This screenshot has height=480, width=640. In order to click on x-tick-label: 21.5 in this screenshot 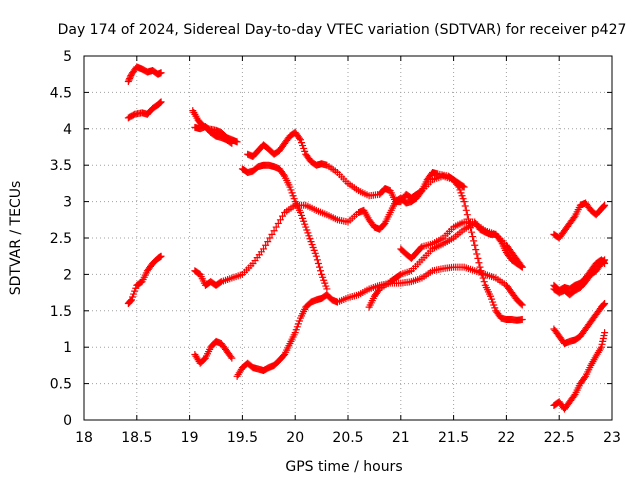, I will do `click(453, 438)`.